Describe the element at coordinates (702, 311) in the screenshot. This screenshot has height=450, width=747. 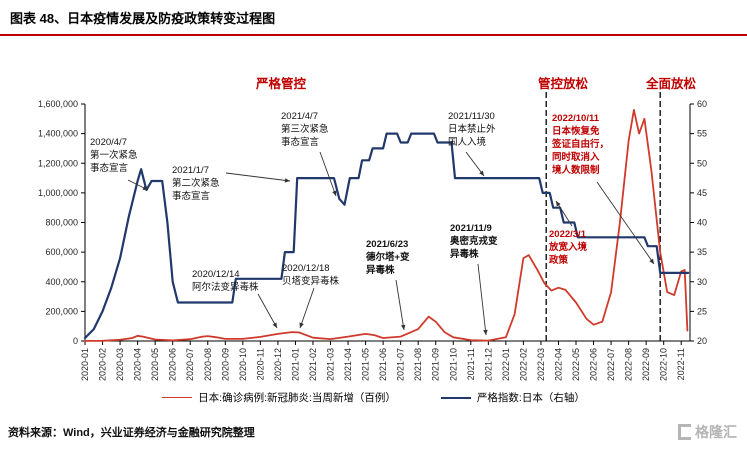
I see `y-axis-right-label: 25` at that location.